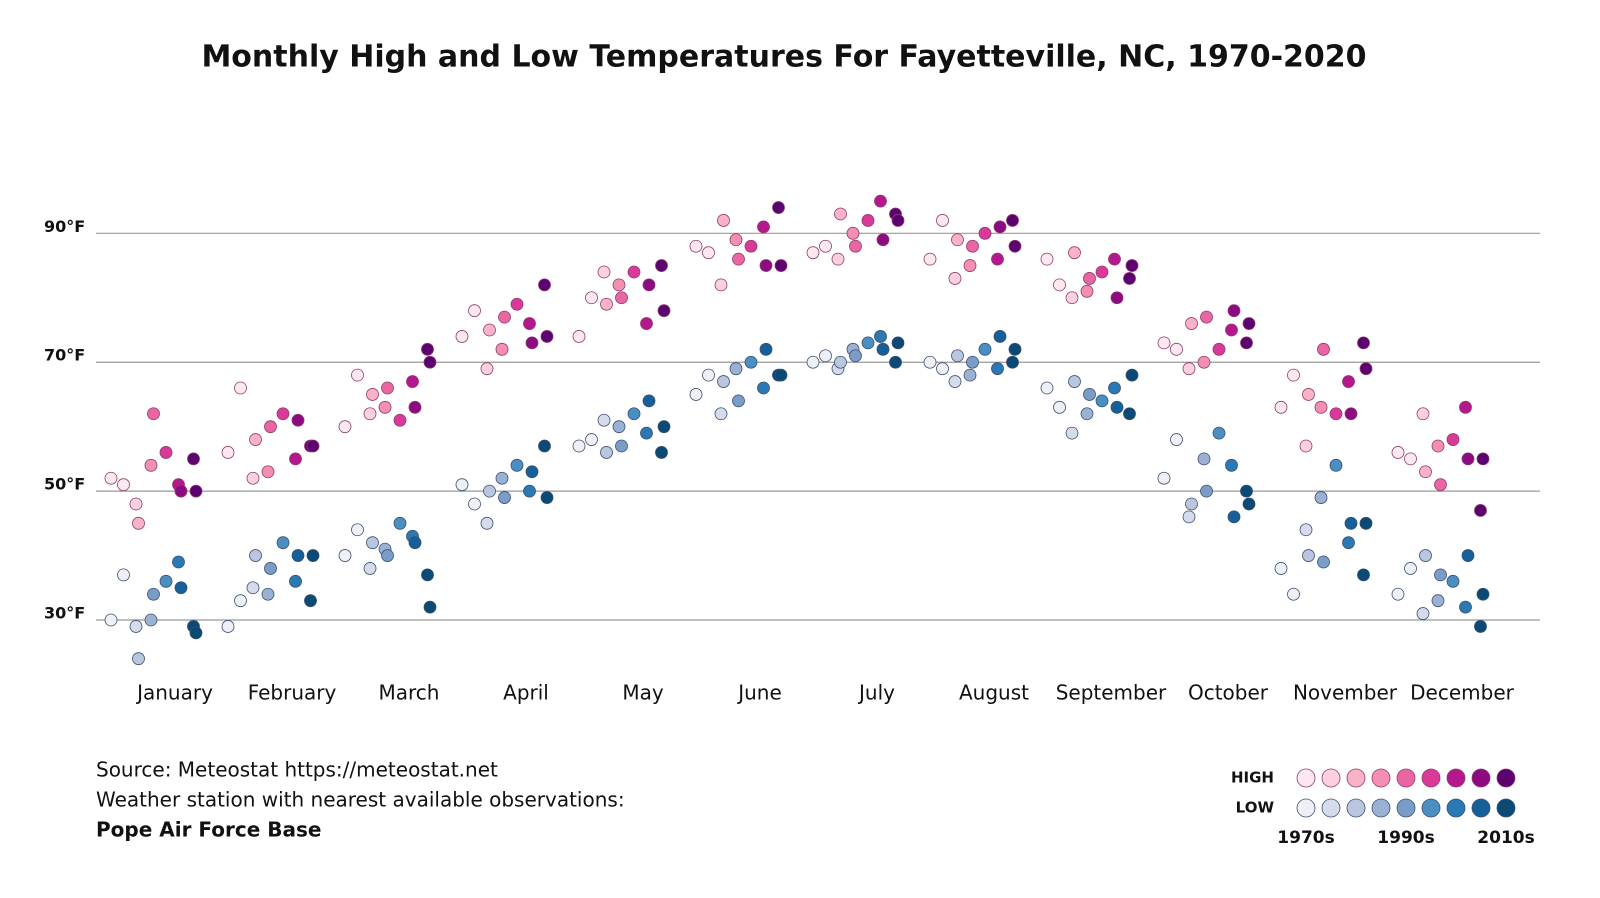 The image size is (1600, 898). Describe the element at coordinates (1228, 693) in the screenshot. I see `x-tick-label: October` at that location.